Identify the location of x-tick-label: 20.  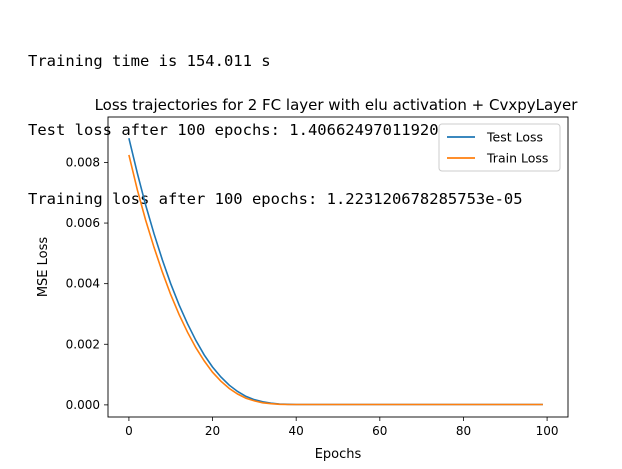
(212, 431).